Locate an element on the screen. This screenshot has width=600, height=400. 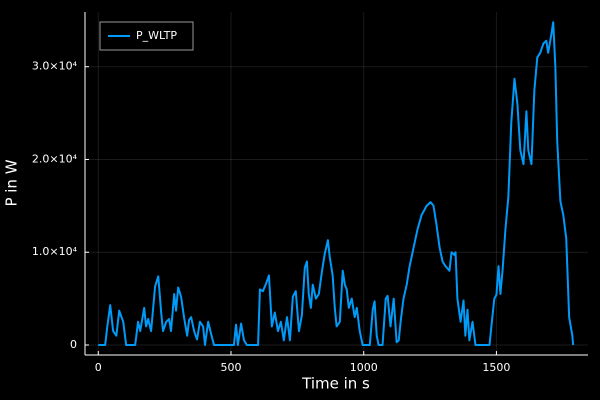
y-axis-label: P in W is located at coordinates (12, 182).